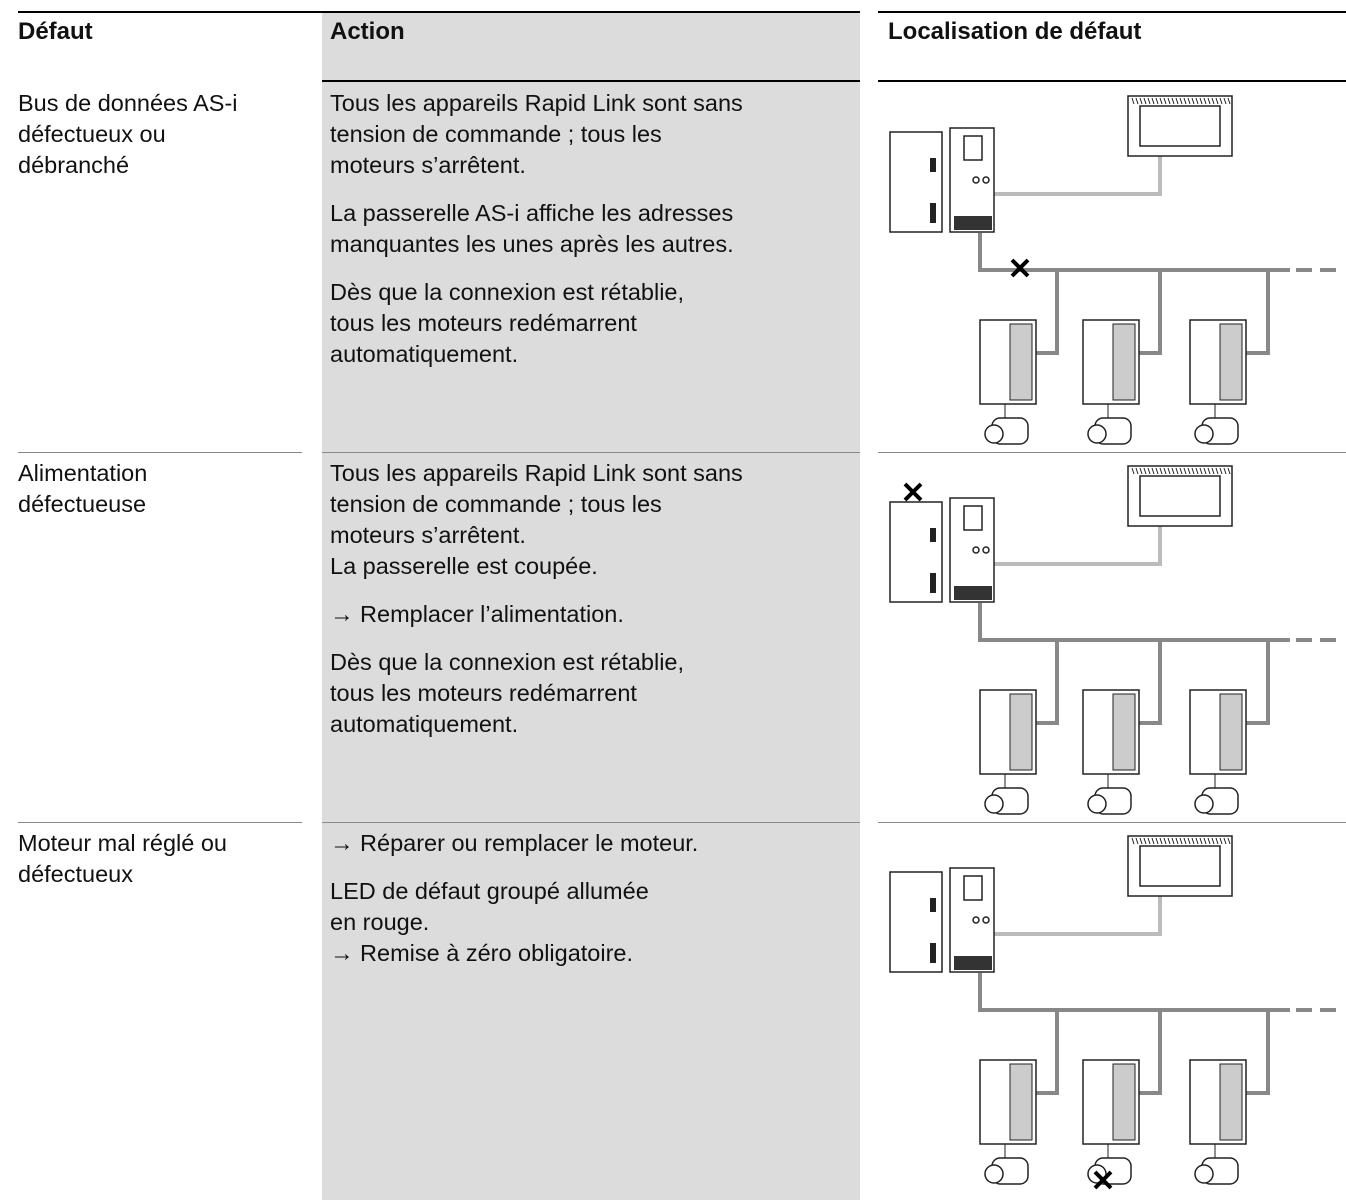 The width and height of the screenshot is (1346, 1200). Describe the element at coordinates (496, 504) in the screenshot. I see `action-text: tension de commande ; tous les` at that location.